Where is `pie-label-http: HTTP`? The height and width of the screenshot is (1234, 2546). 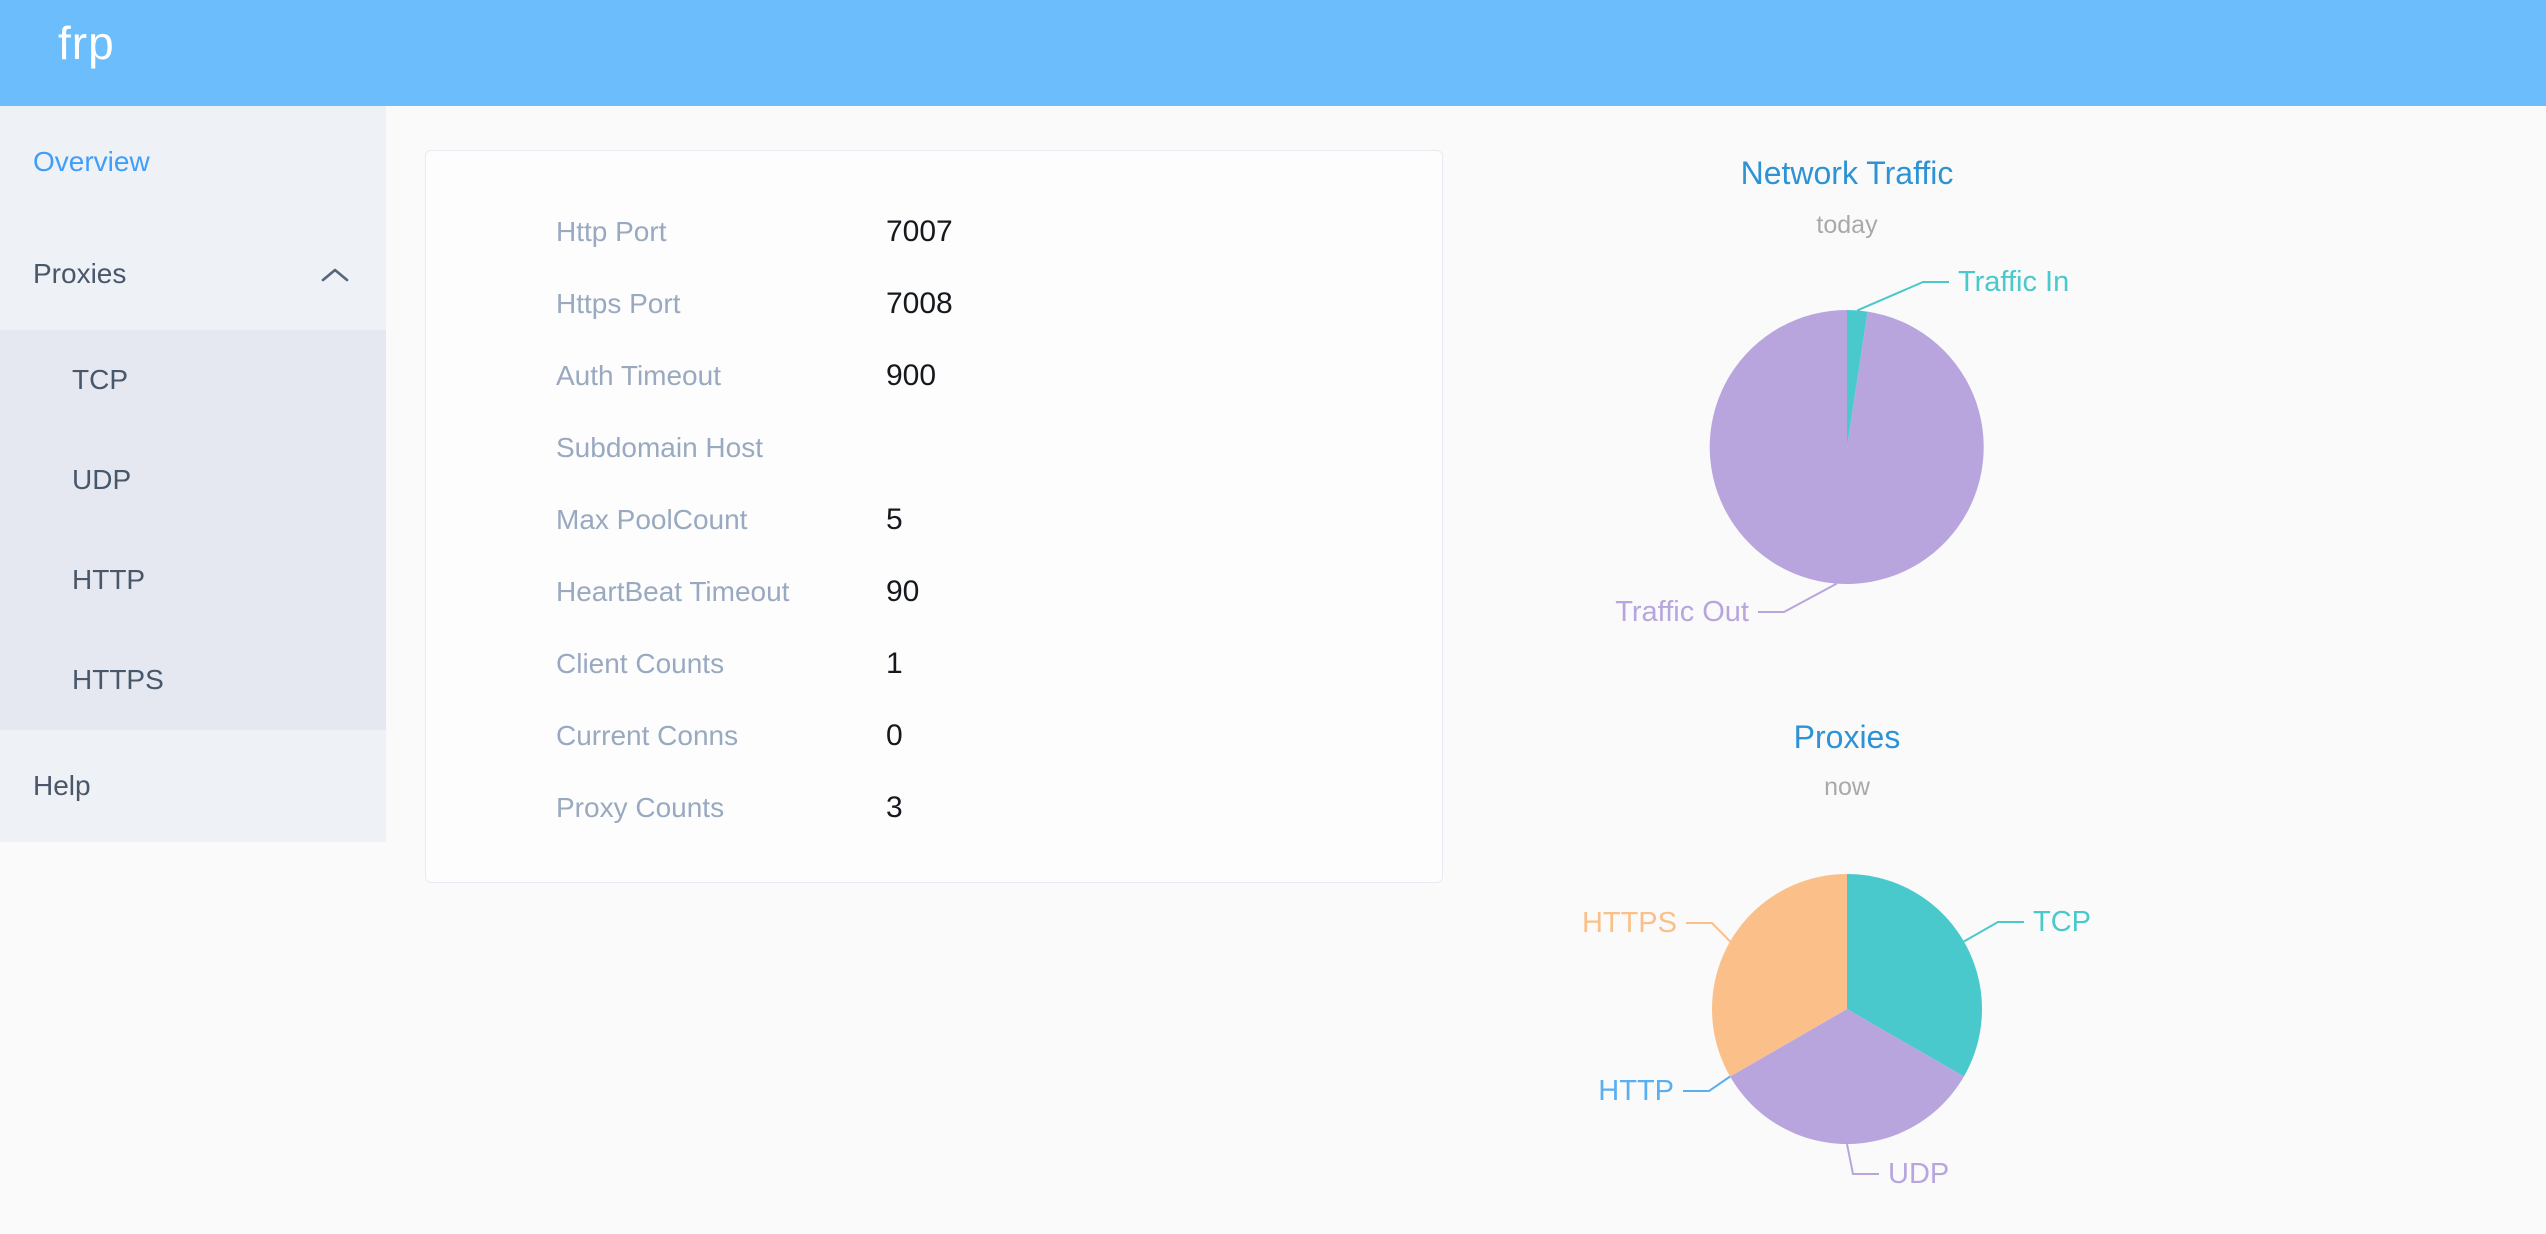 pie-label-http: HTTP is located at coordinates (1636, 1091).